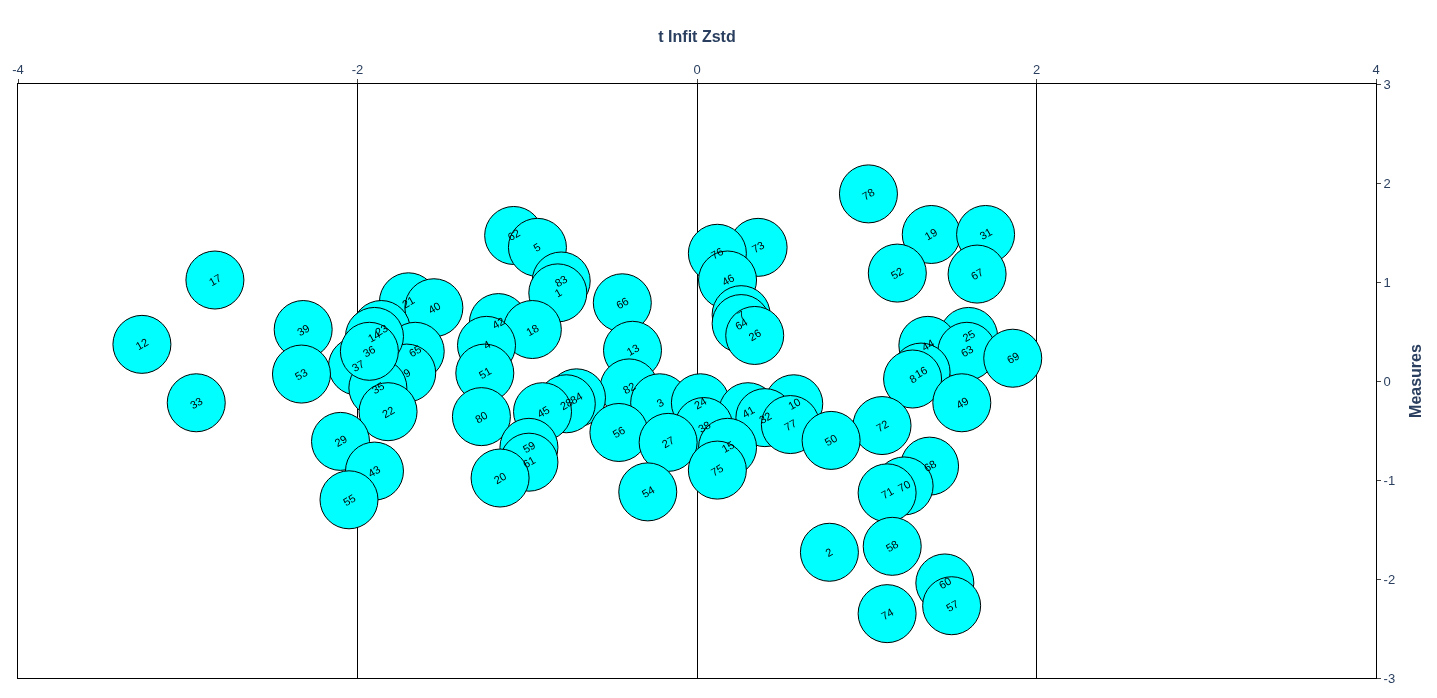 The image size is (1437, 698). Describe the element at coordinates (986, 234) in the screenshot. I see `annotation: 31` at that location.